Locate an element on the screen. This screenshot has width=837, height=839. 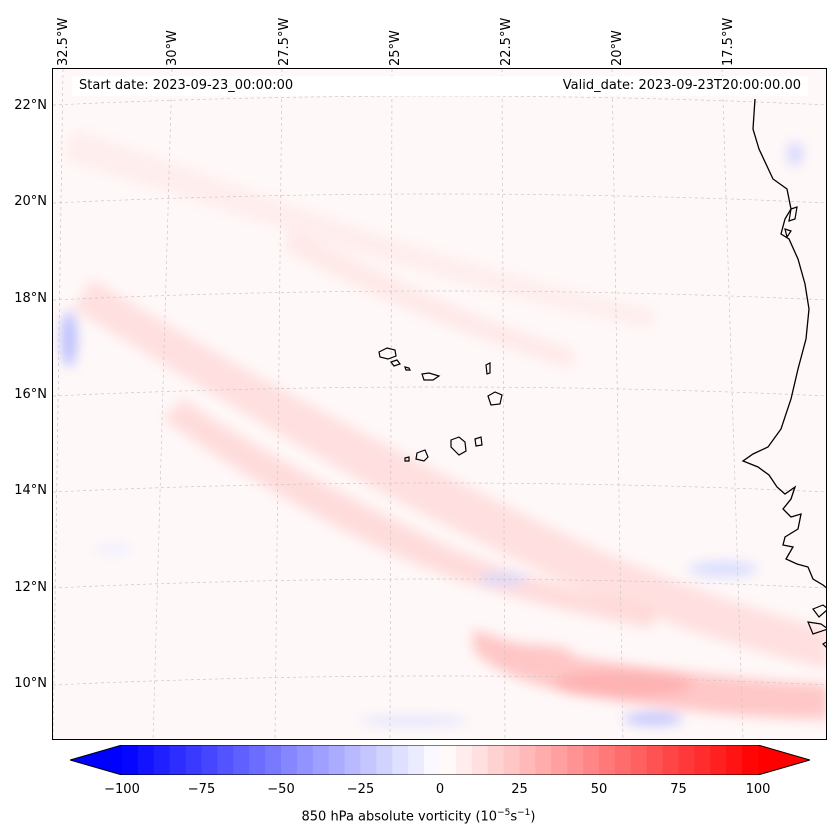
lat-label-12n: 12°N is located at coordinates (30, 587).